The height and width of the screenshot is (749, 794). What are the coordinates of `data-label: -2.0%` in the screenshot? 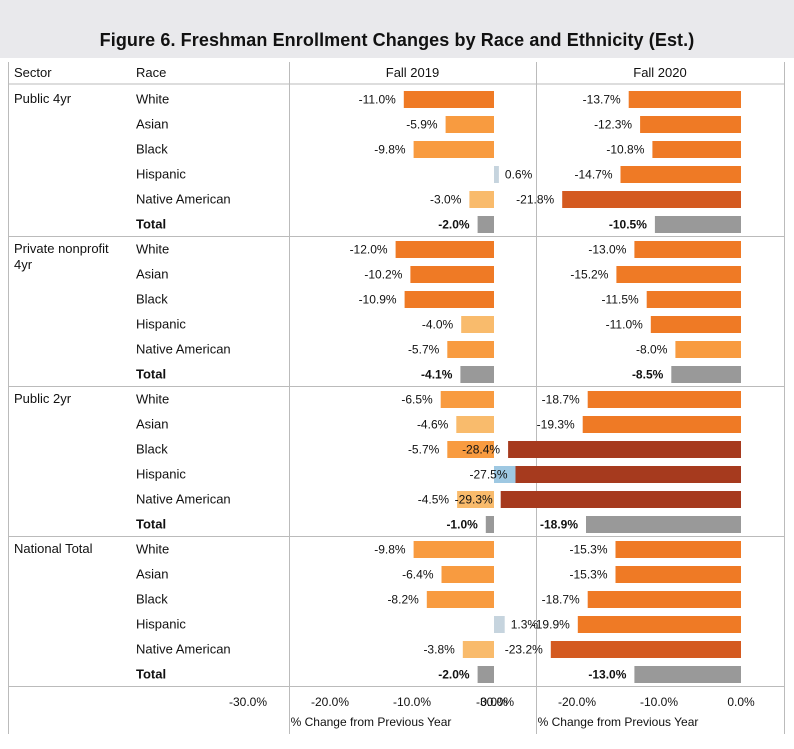 It's located at (454, 225).